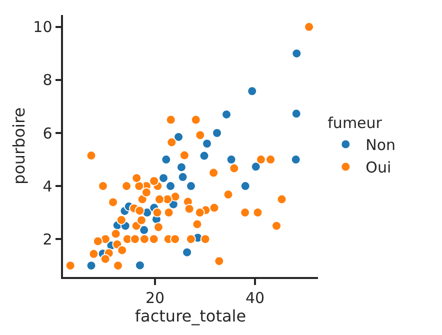 The width and height of the screenshot is (442, 335). What do you see at coordinates (190, 316) in the screenshot?
I see `x-axis-title: facture_totale` at bounding box center [190, 316].